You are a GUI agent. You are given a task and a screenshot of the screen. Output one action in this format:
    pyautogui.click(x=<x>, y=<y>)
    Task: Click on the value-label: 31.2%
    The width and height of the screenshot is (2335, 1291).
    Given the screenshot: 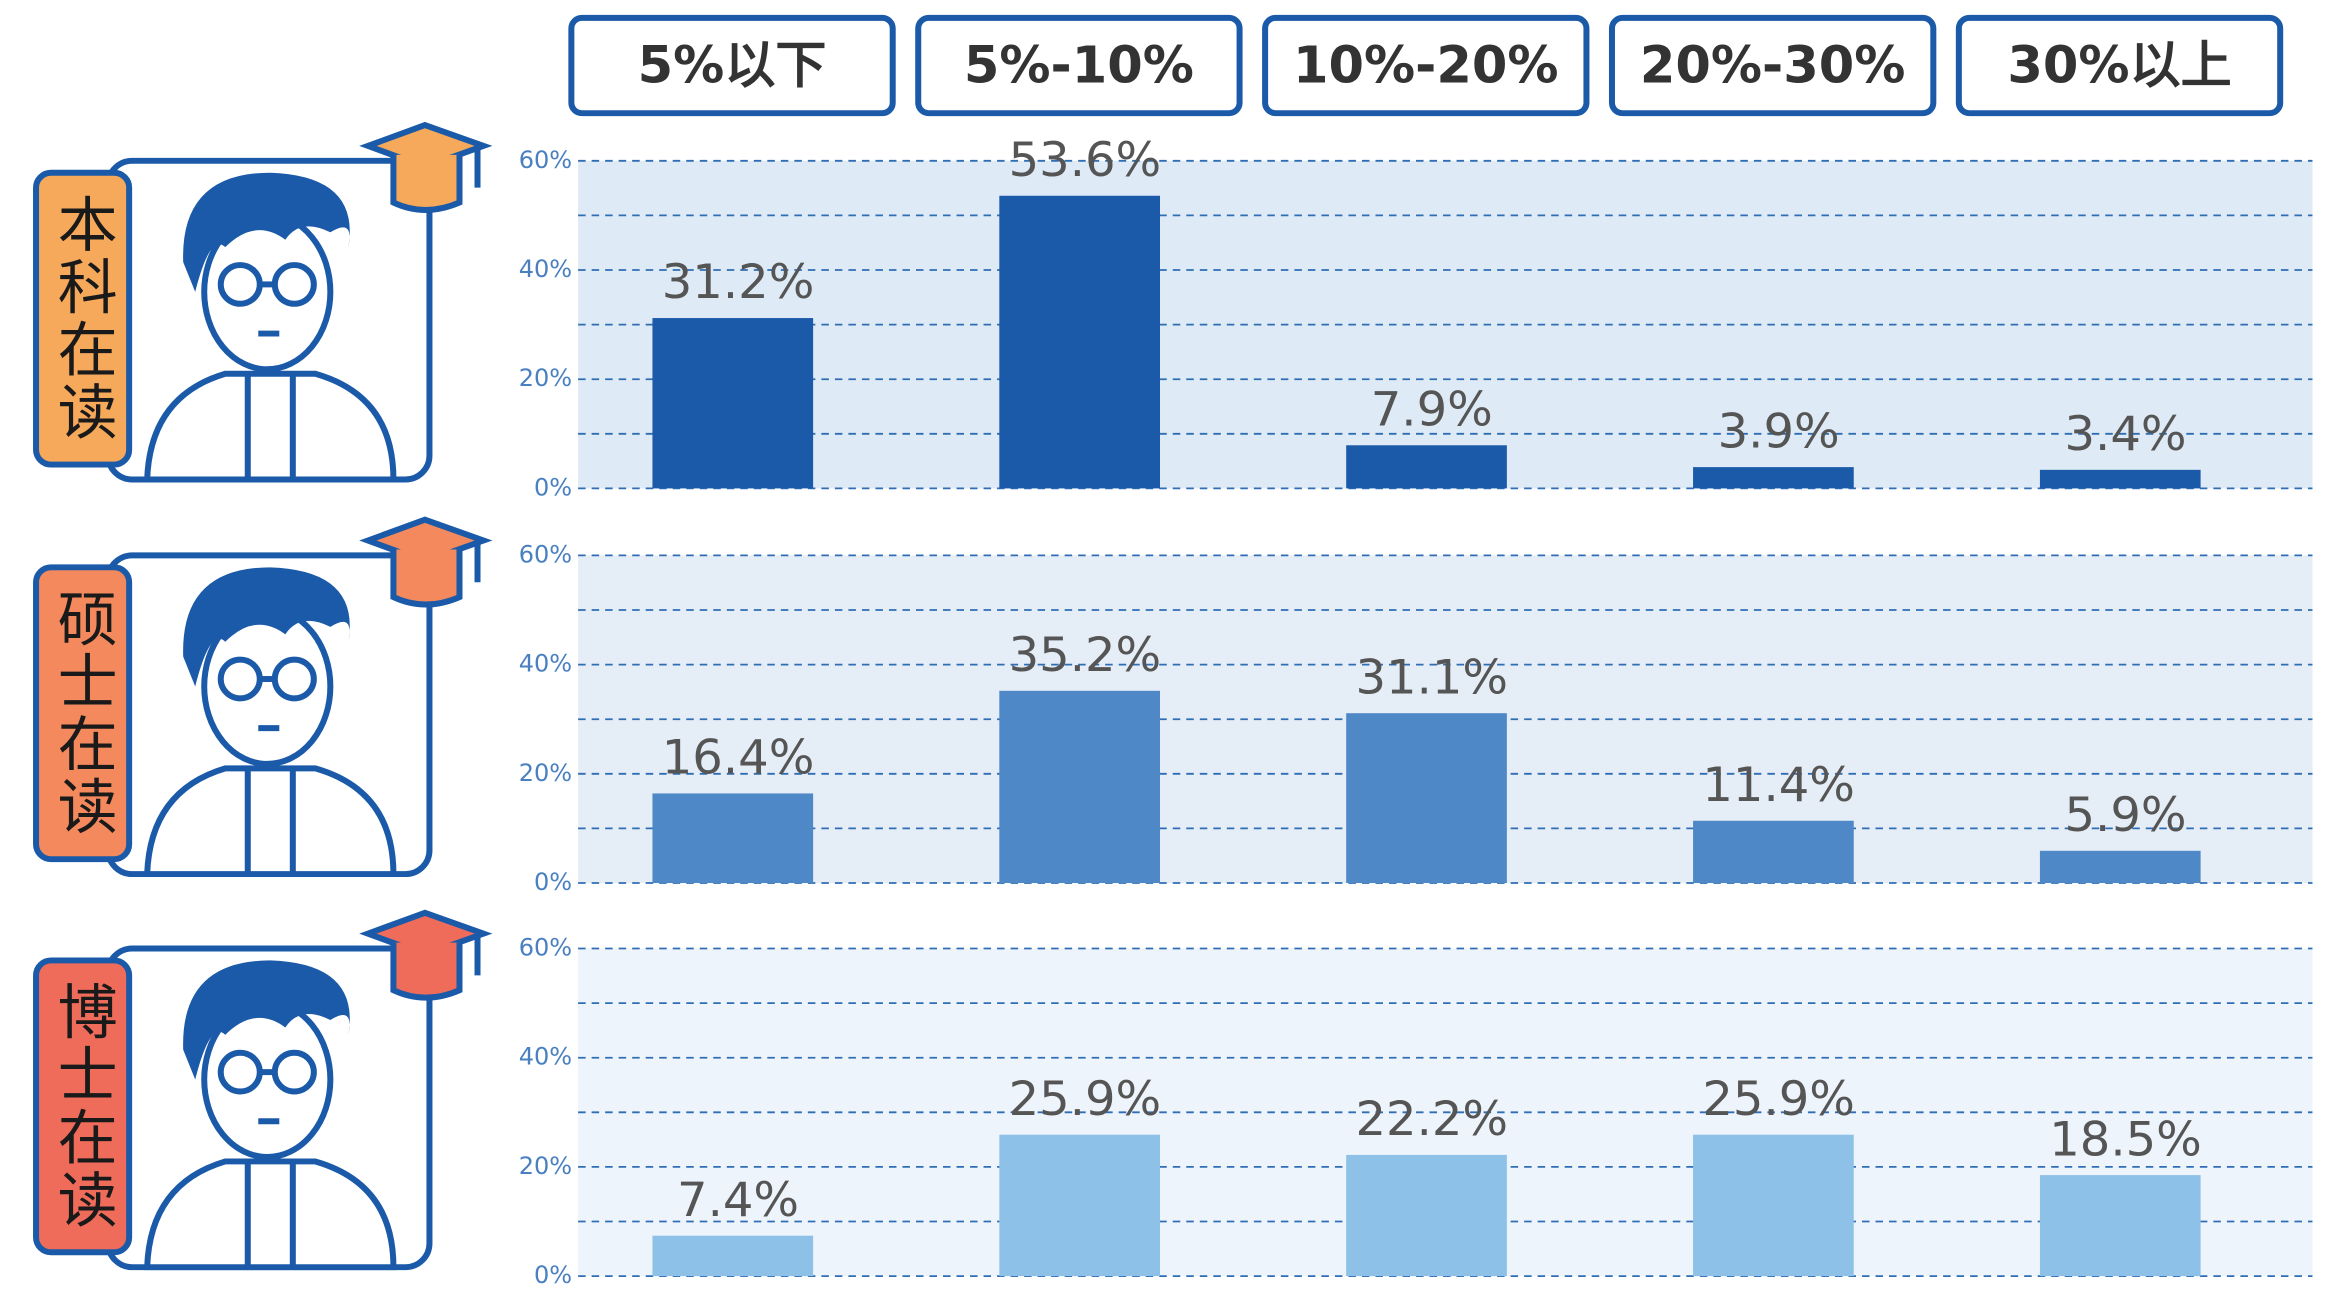 What is the action you would take?
    pyautogui.click(x=738, y=282)
    